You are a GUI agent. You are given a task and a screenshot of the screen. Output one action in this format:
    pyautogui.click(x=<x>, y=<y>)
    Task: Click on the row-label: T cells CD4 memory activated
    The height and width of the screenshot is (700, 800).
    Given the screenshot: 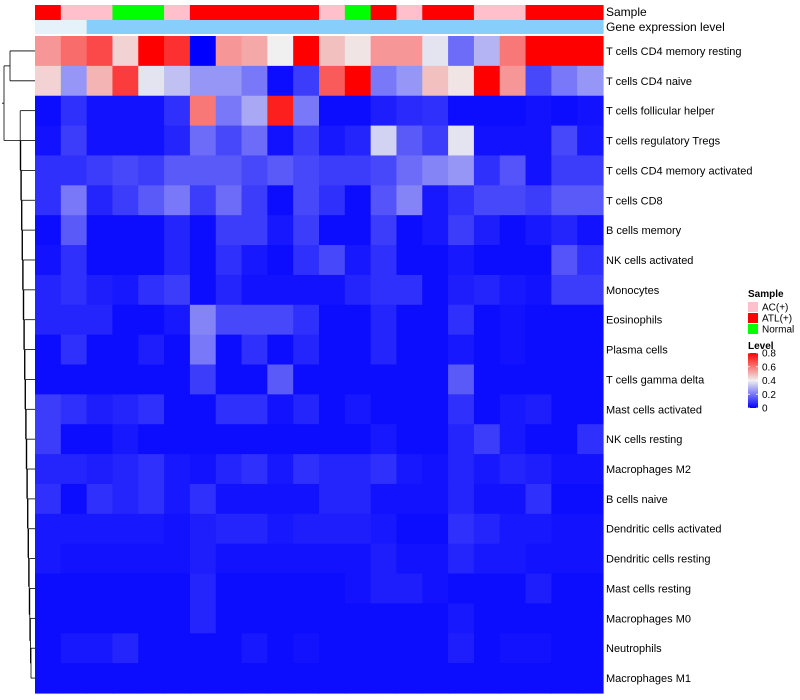 What is the action you would take?
    pyautogui.click(x=679, y=171)
    